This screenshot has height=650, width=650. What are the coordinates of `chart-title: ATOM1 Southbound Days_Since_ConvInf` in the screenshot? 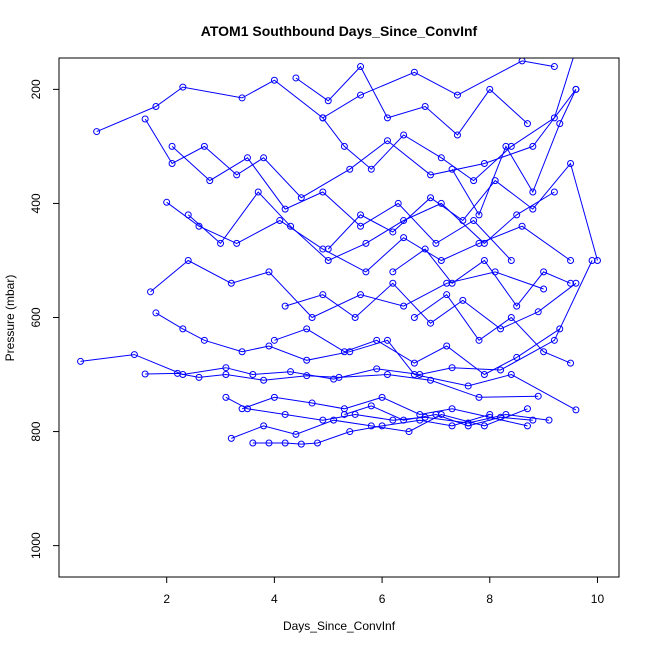 It's located at (339, 31).